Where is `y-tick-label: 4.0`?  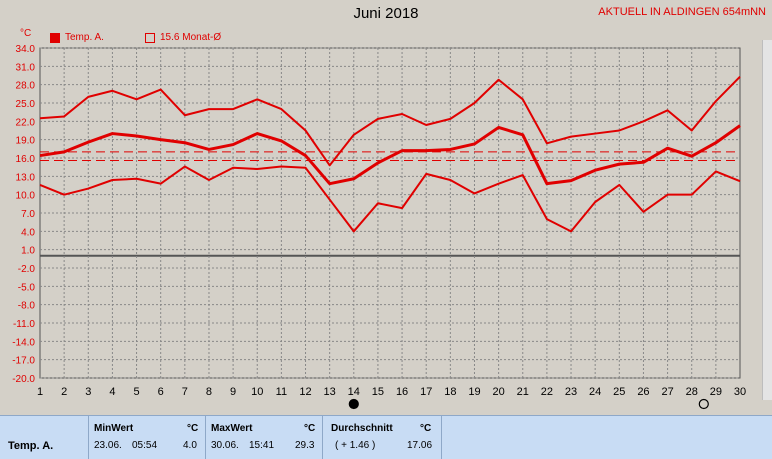 y-tick-label: 4.0 is located at coordinates (28, 232).